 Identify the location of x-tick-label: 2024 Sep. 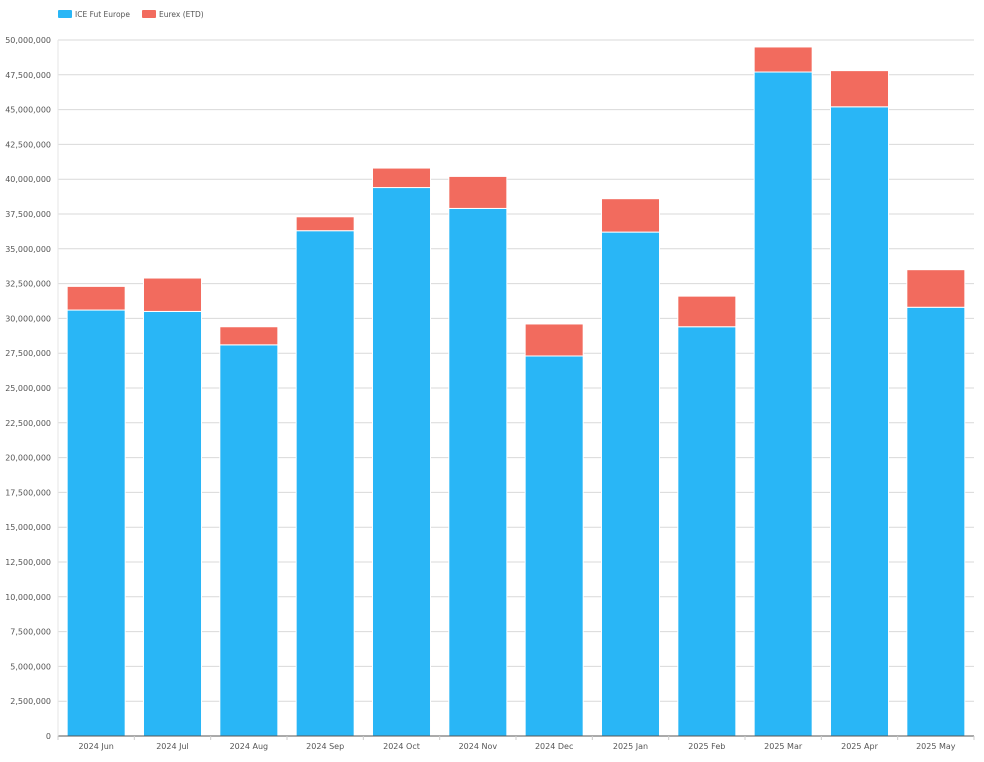
(325, 746).